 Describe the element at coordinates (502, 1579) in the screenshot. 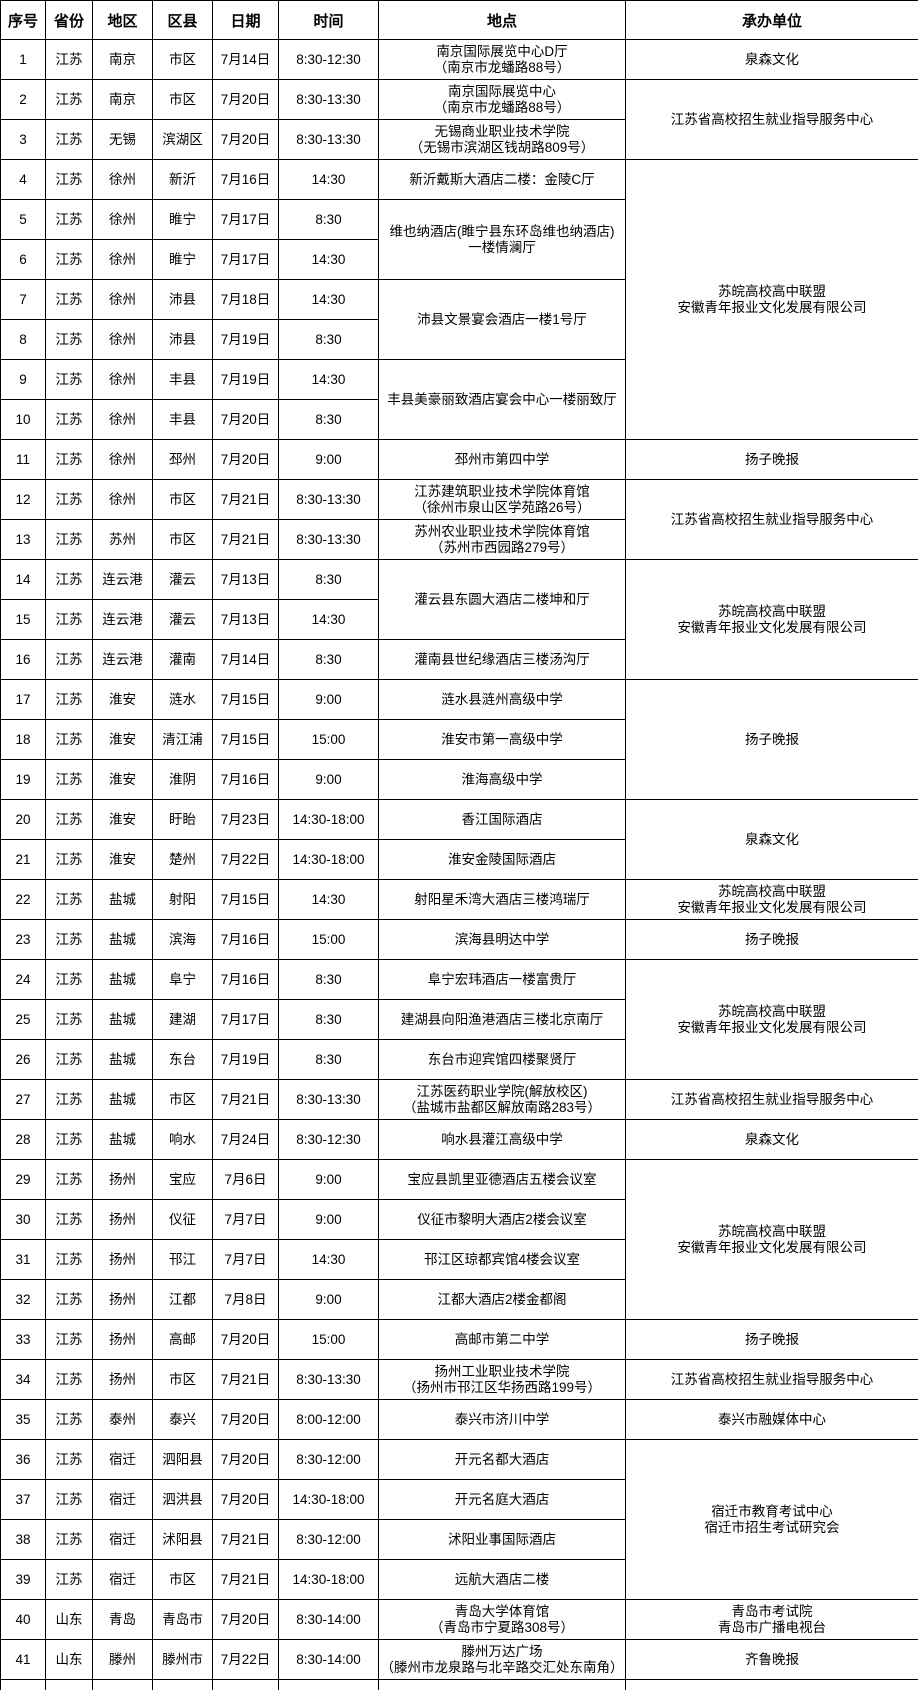

I see `cell-location-line: 远航大酒店二楼` at that location.